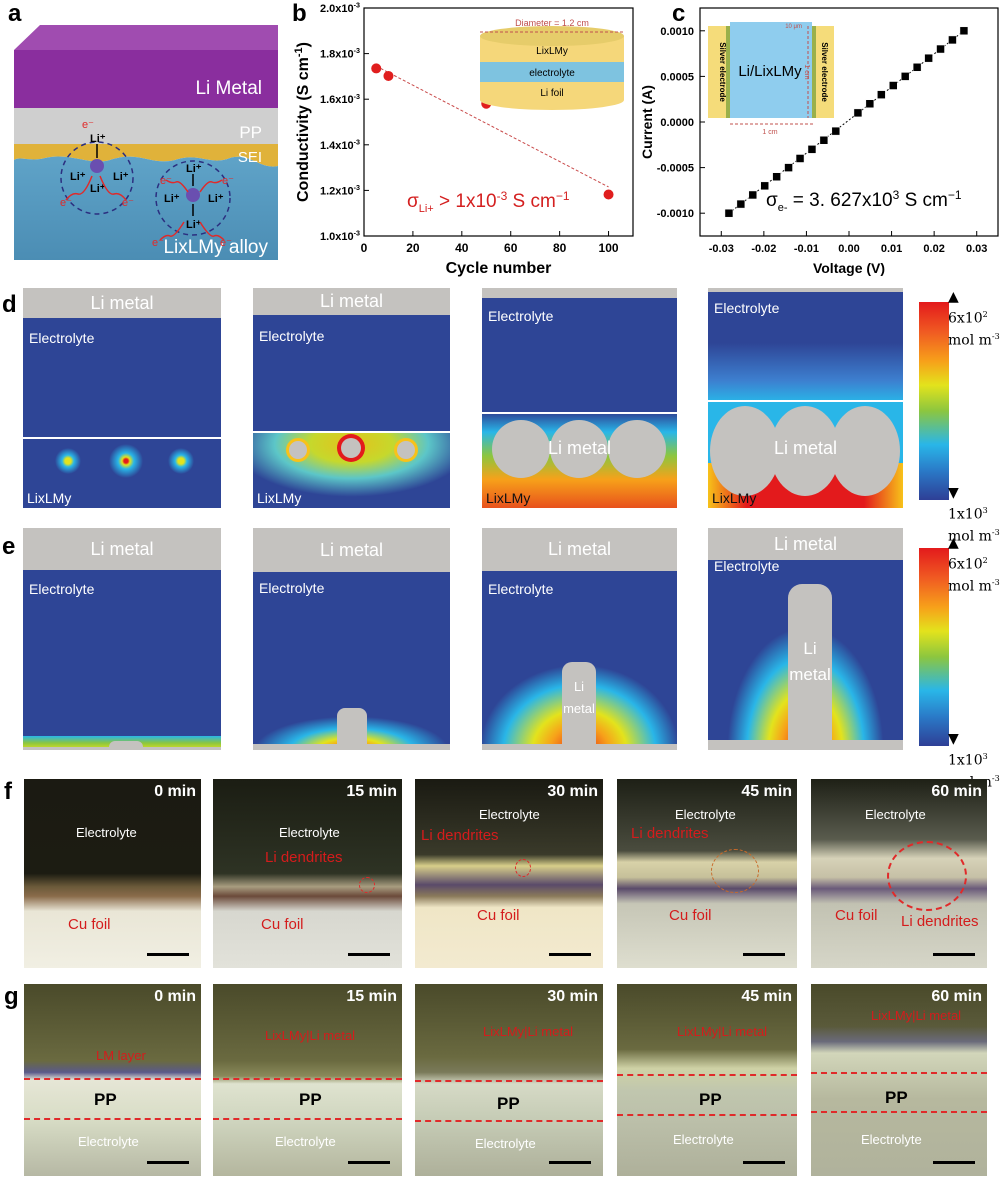 The image size is (1000, 1184). What do you see at coordinates (351, 398) in the screenshot?
I see `sim-d-2: Li metal Electrolyte LixLMy` at bounding box center [351, 398].